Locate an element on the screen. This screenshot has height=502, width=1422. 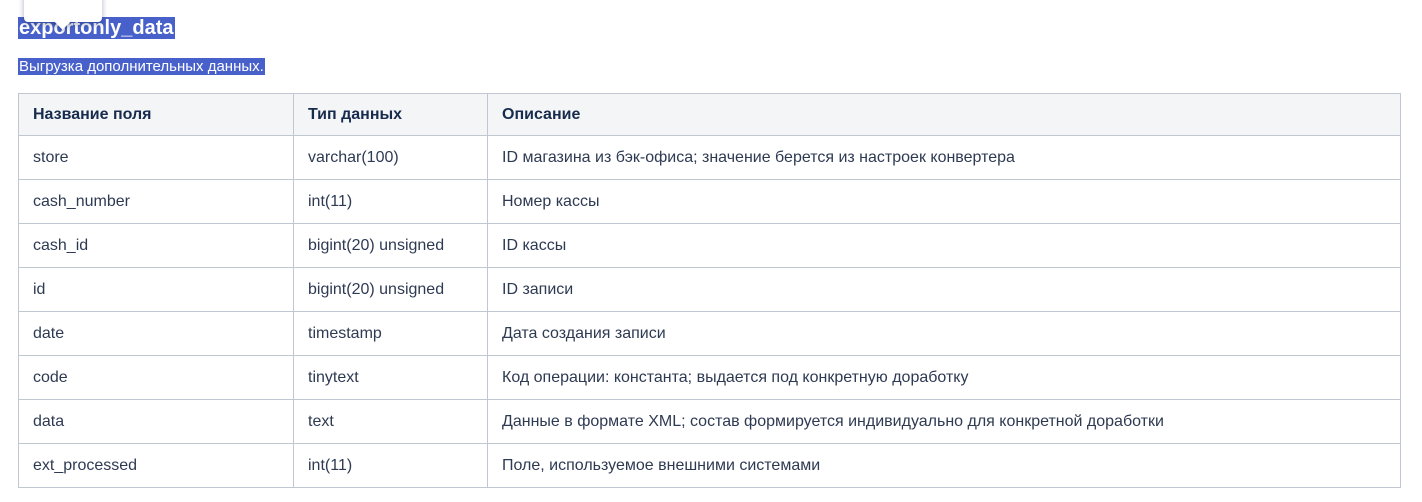
table-header-row: Название поля Тип данных Описание is located at coordinates (709, 114).